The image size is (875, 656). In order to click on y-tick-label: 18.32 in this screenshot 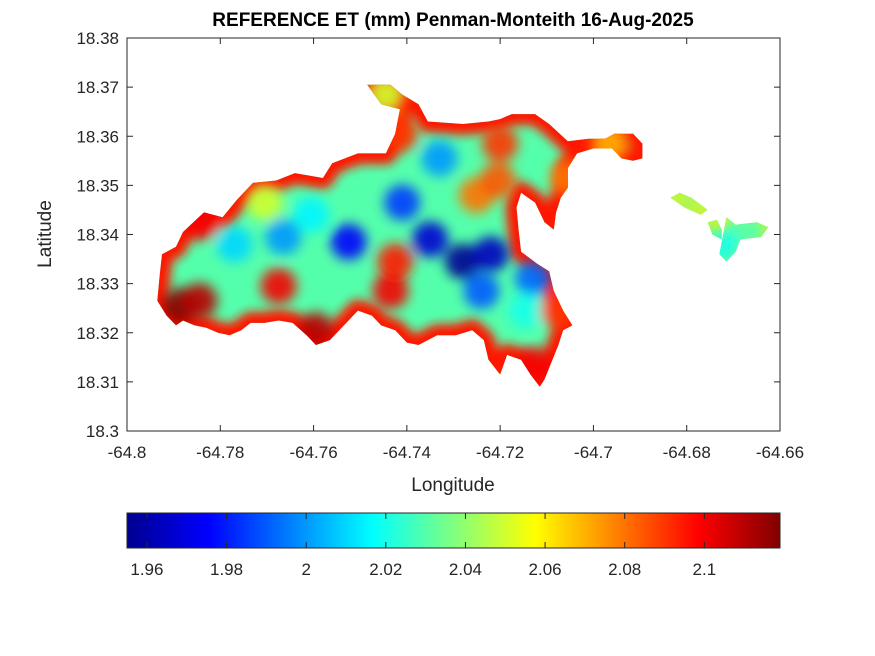, I will do `click(97, 333)`.